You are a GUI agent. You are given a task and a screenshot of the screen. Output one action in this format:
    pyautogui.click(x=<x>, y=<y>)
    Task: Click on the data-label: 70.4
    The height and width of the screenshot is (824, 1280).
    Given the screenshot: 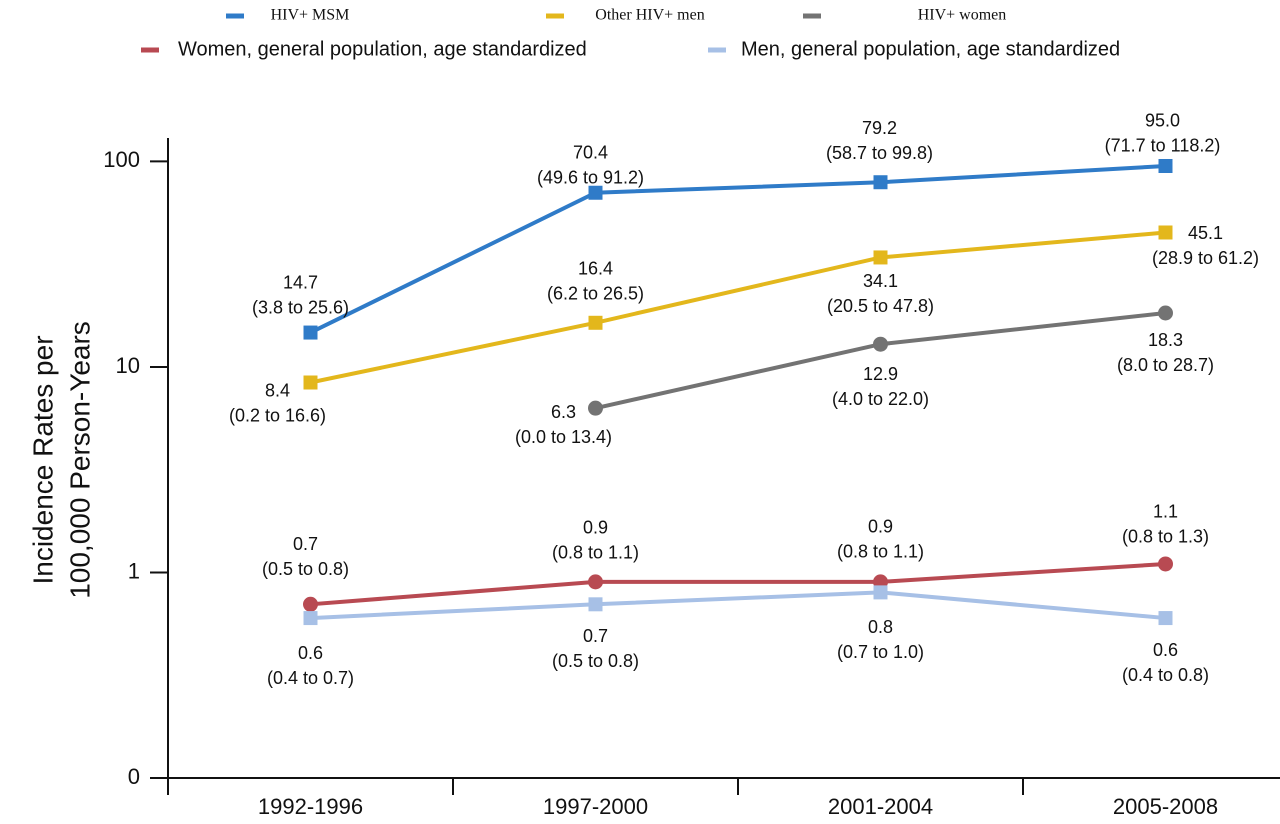 What is the action you would take?
    pyautogui.click(x=590, y=152)
    